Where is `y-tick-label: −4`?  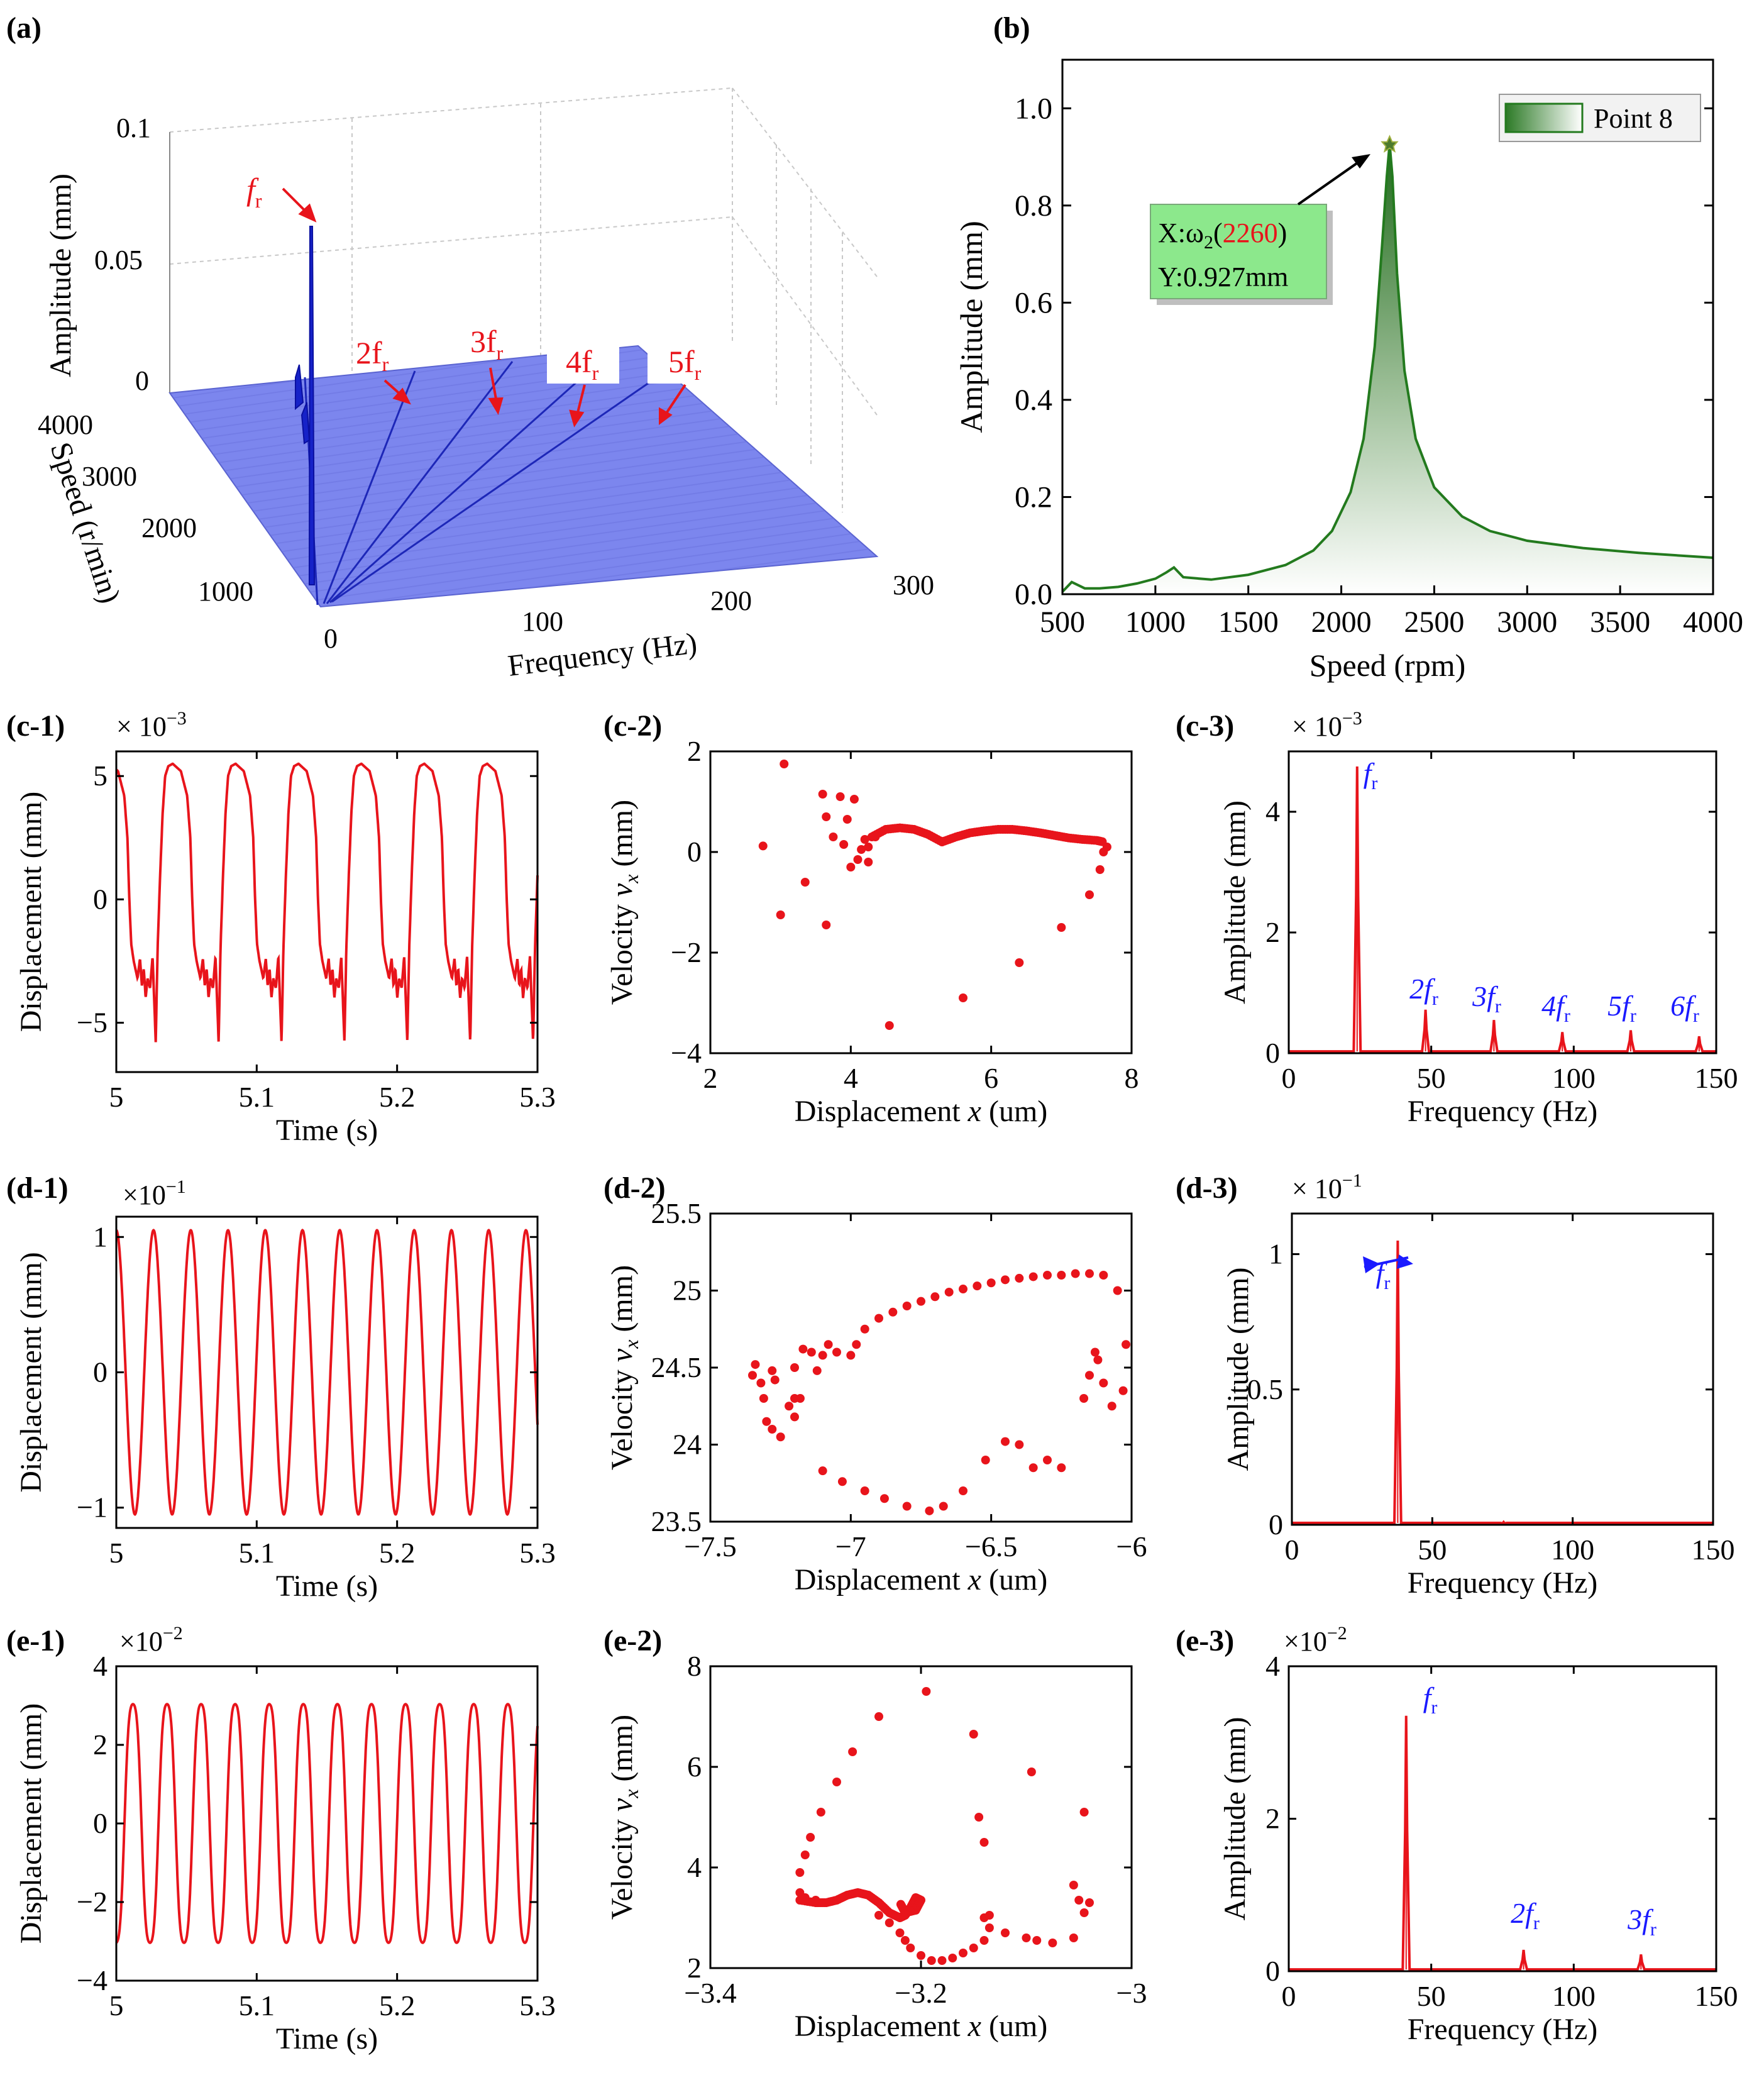 y-tick-label: −4 is located at coordinates (686, 1053).